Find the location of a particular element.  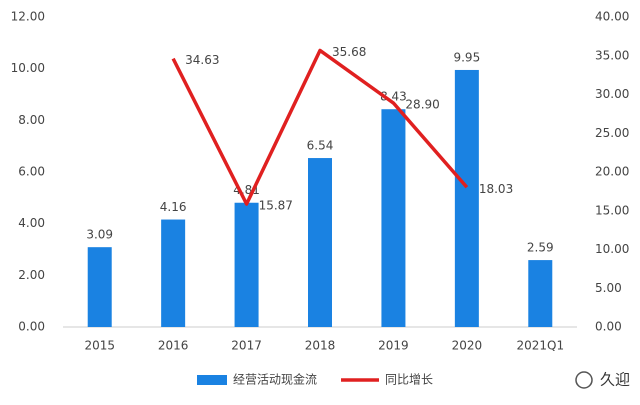

bar-value-label: 9.95 is located at coordinates (466, 57).